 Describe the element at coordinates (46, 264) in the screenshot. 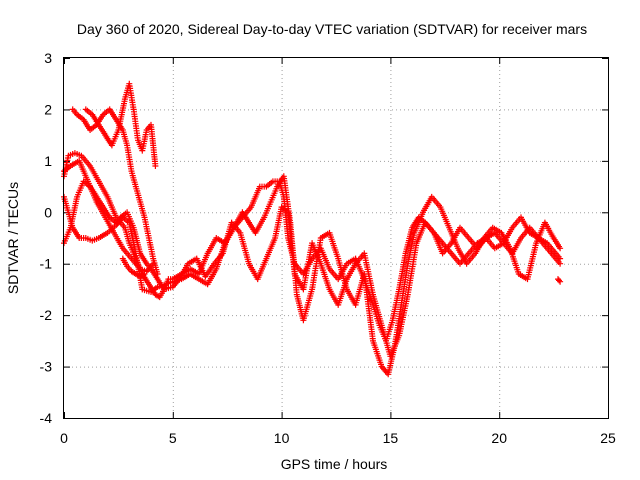

I see `y-tick-label: -1` at that location.